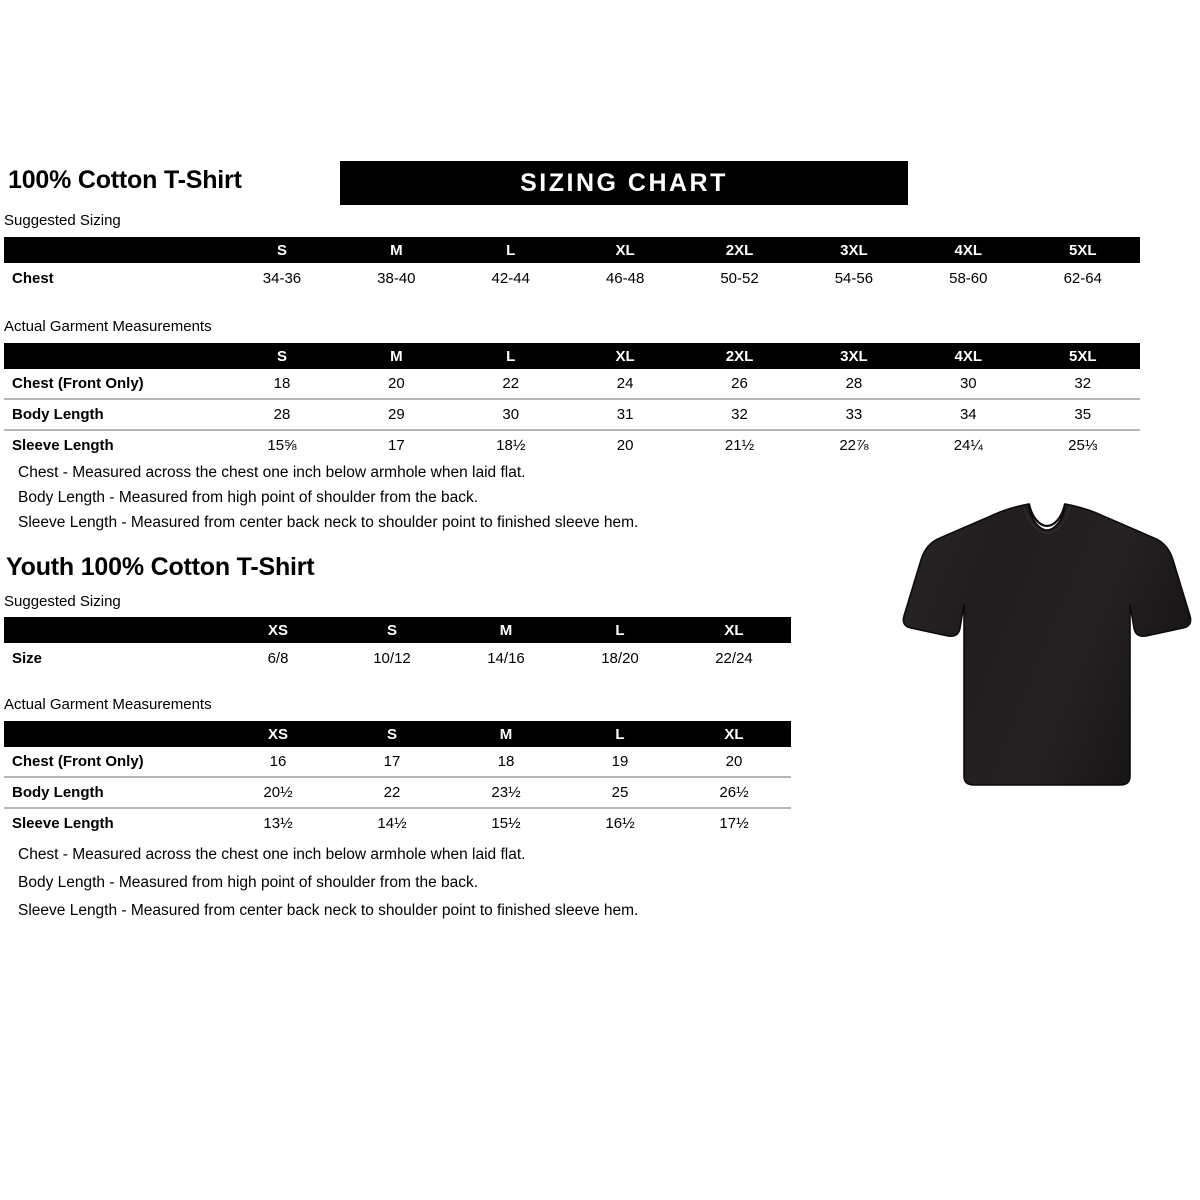 Image resolution: width=1200 pixels, height=1200 pixels. Describe the element at coordinates (968, 444) in the screenshot. I see `cell-value: 24¼` at that location.